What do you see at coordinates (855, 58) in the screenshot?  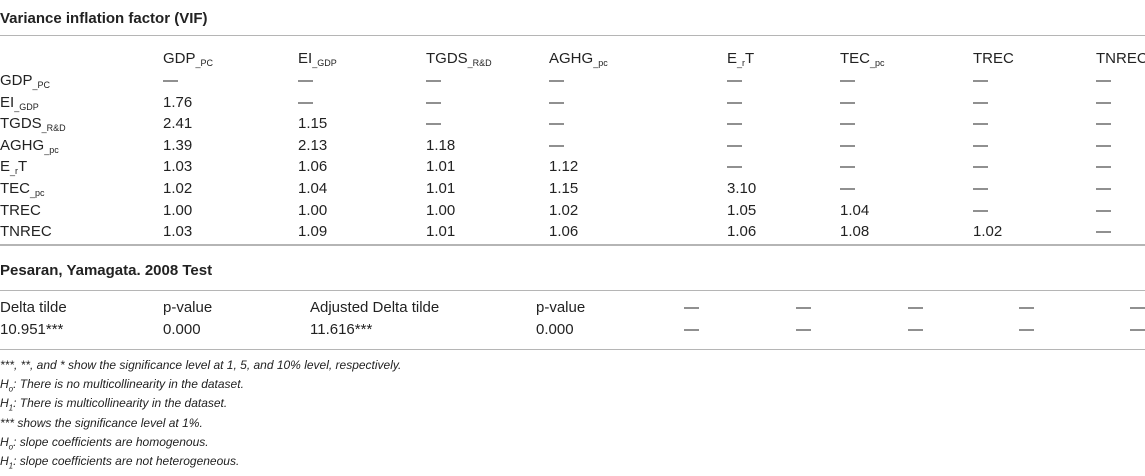 I see `vif-column-header-base: TEC` at bounding box center [855, 58].